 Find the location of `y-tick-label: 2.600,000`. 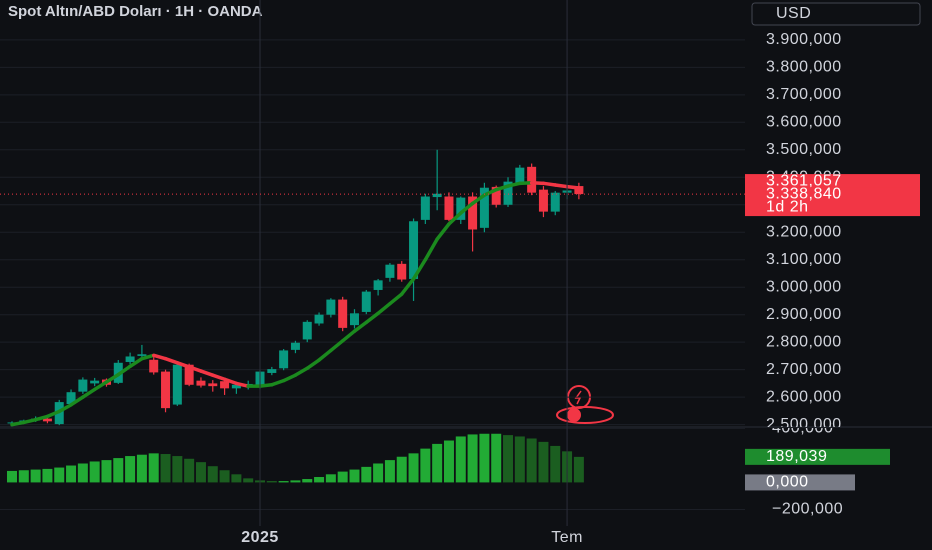

y-tick-label: 2.600,000 is located at coordinates (804, 396).